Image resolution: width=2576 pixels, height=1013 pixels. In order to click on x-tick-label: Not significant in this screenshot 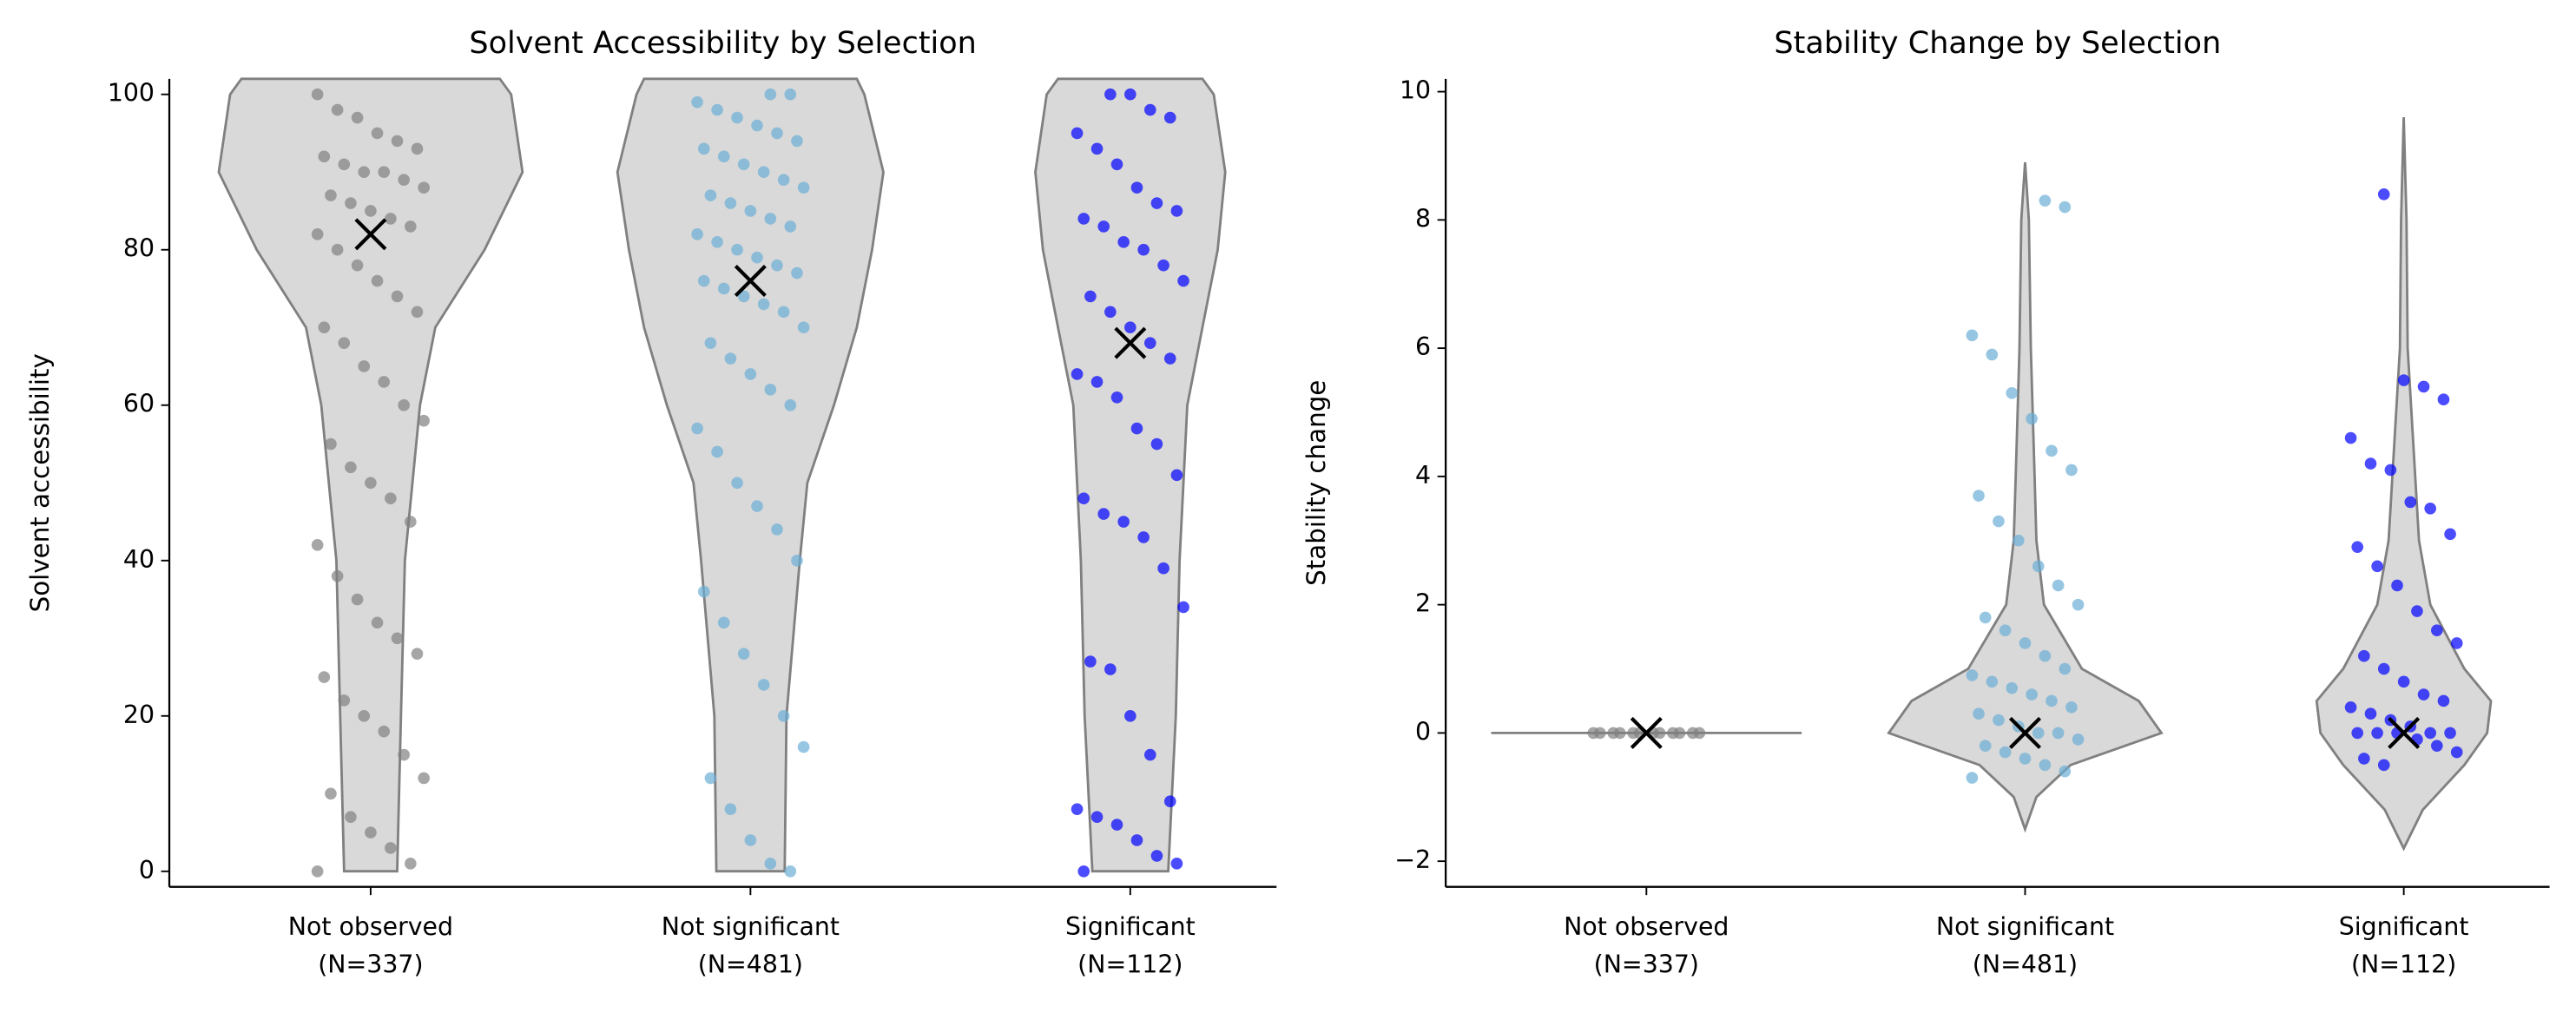, I will do `click(751, 926)`.